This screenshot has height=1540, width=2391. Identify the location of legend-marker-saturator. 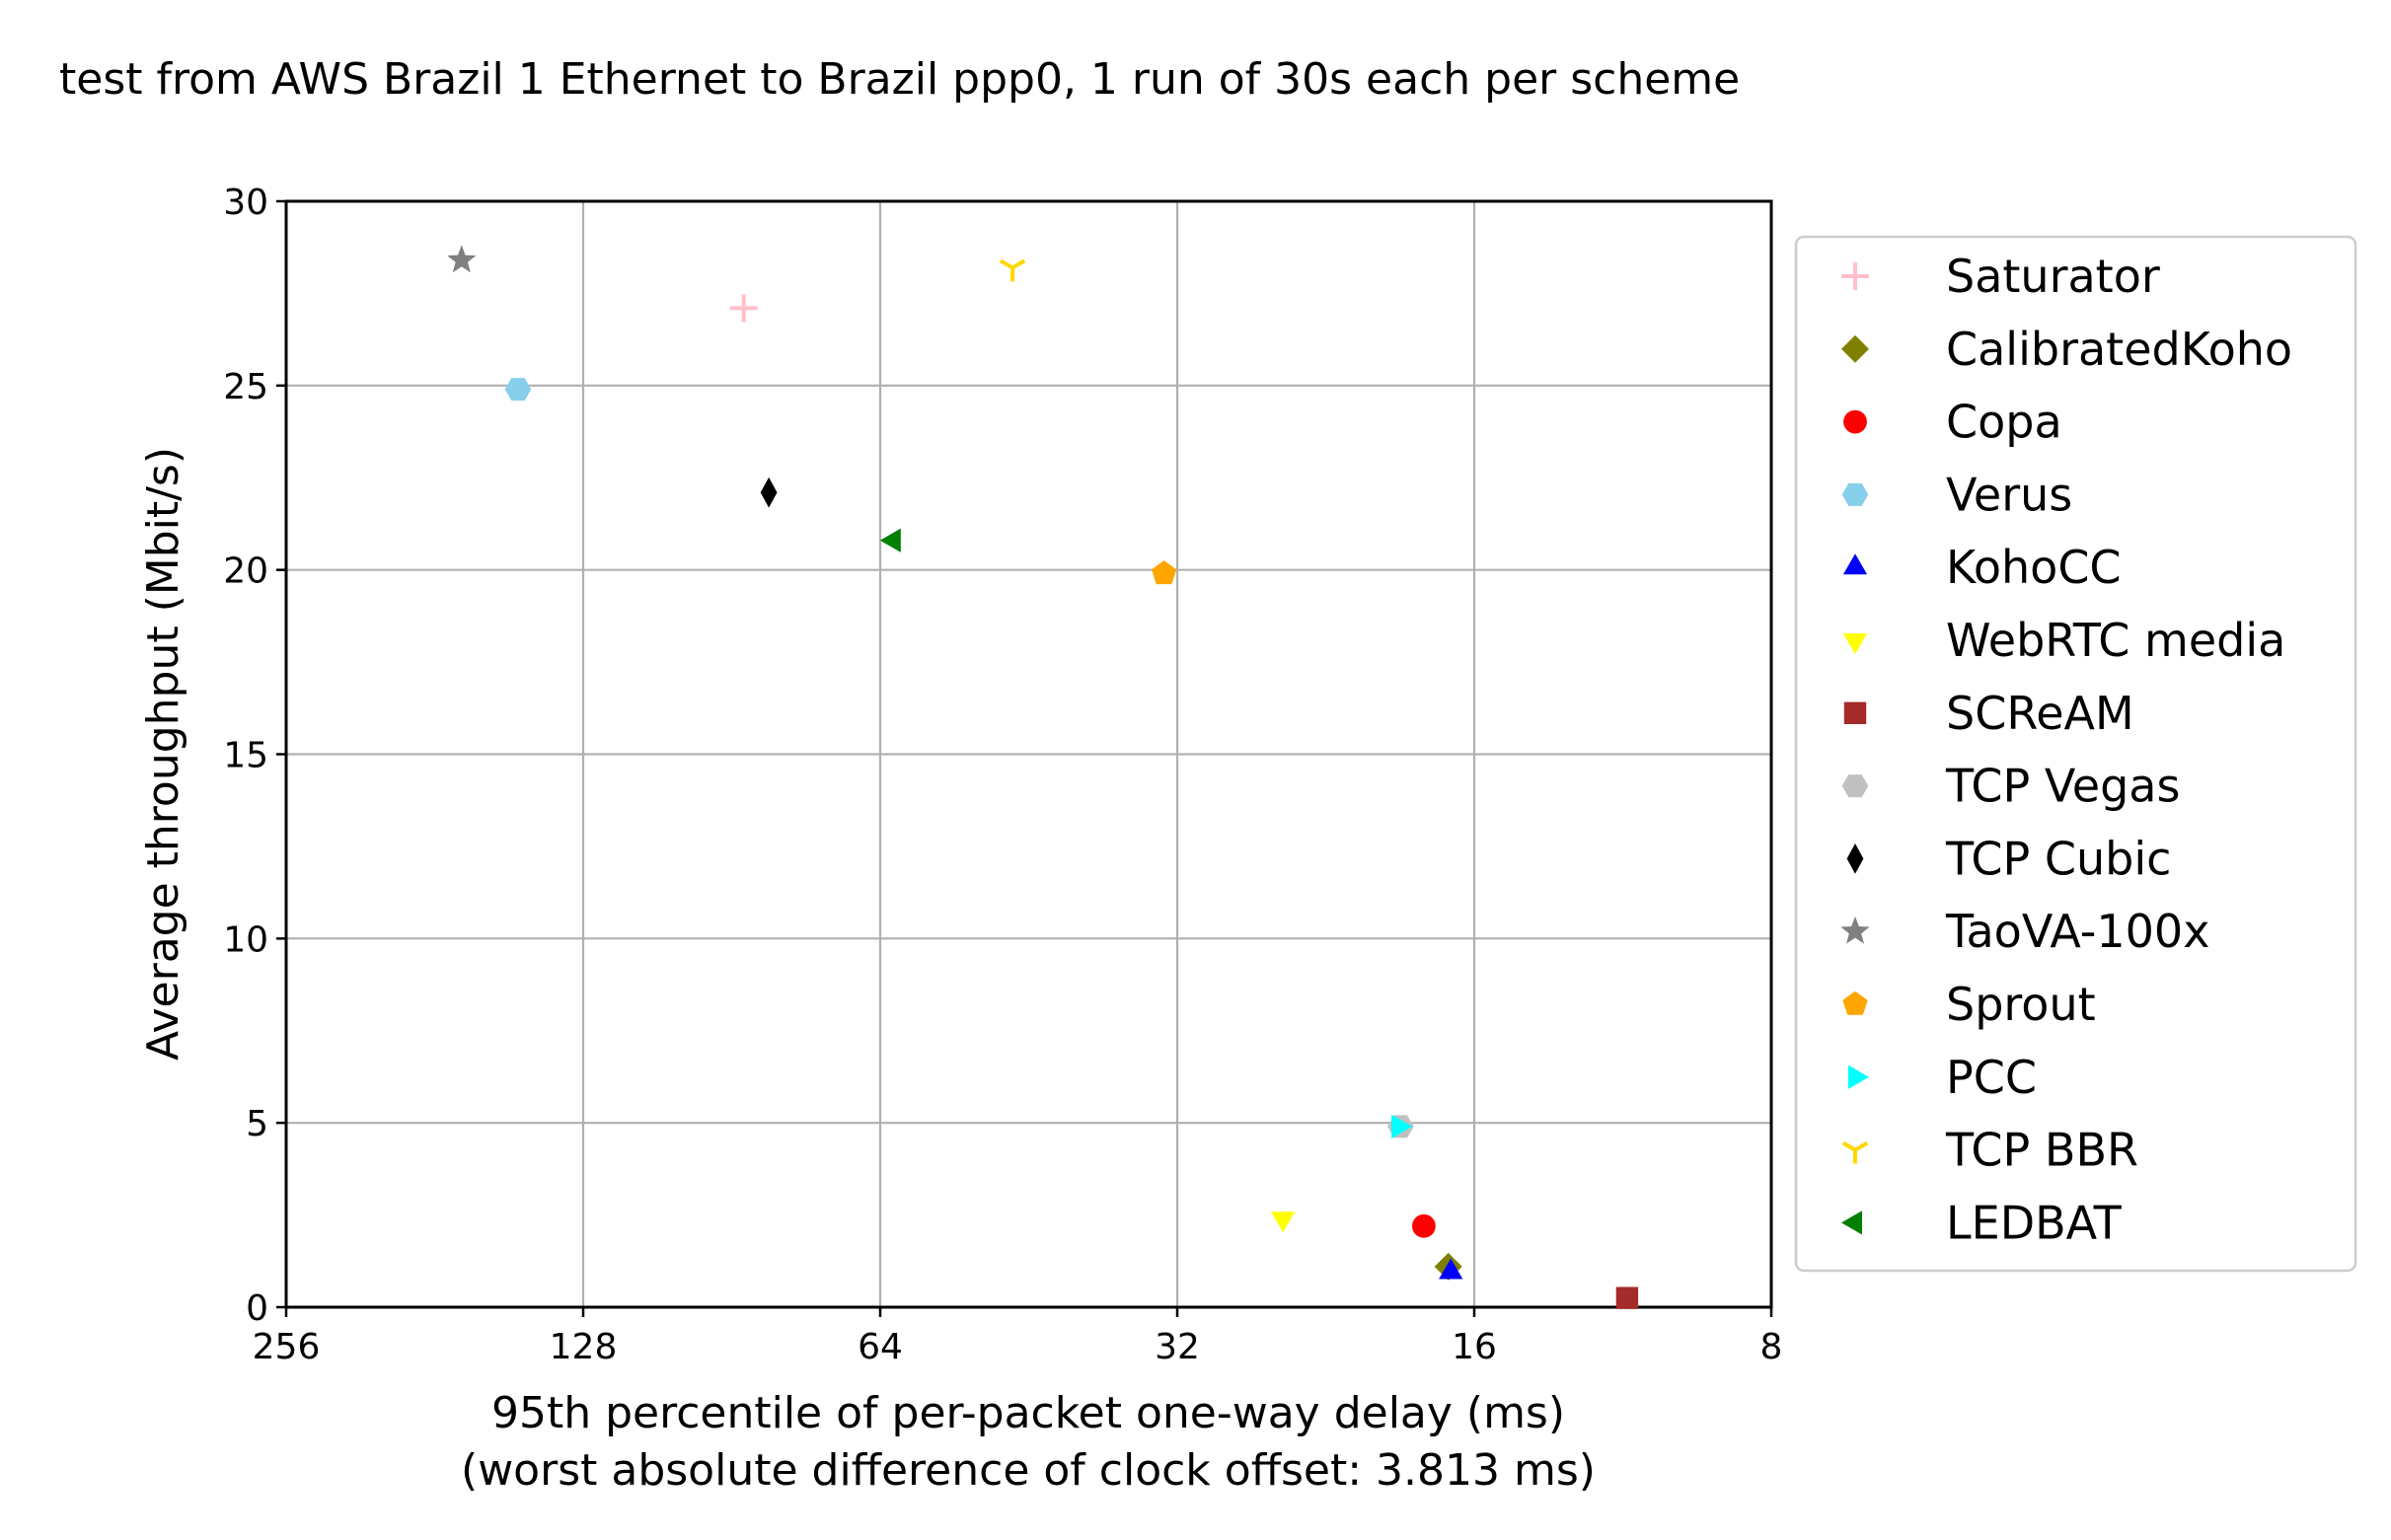
(1855, 276).